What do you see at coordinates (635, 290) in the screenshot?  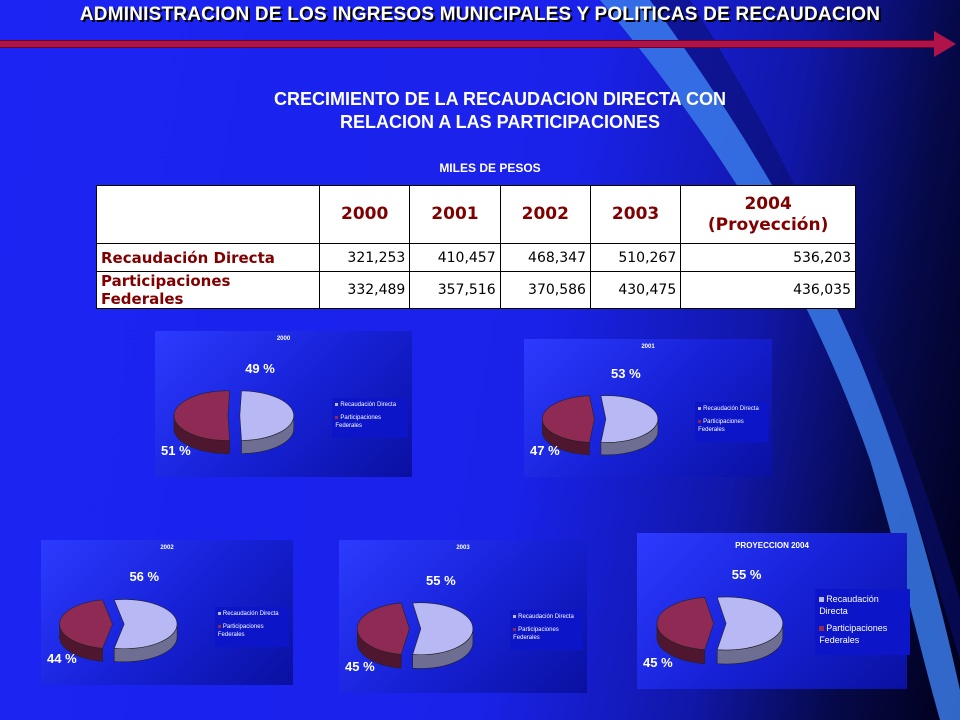 I see `table-cell: 430,475` at bounding box center [635, 290].